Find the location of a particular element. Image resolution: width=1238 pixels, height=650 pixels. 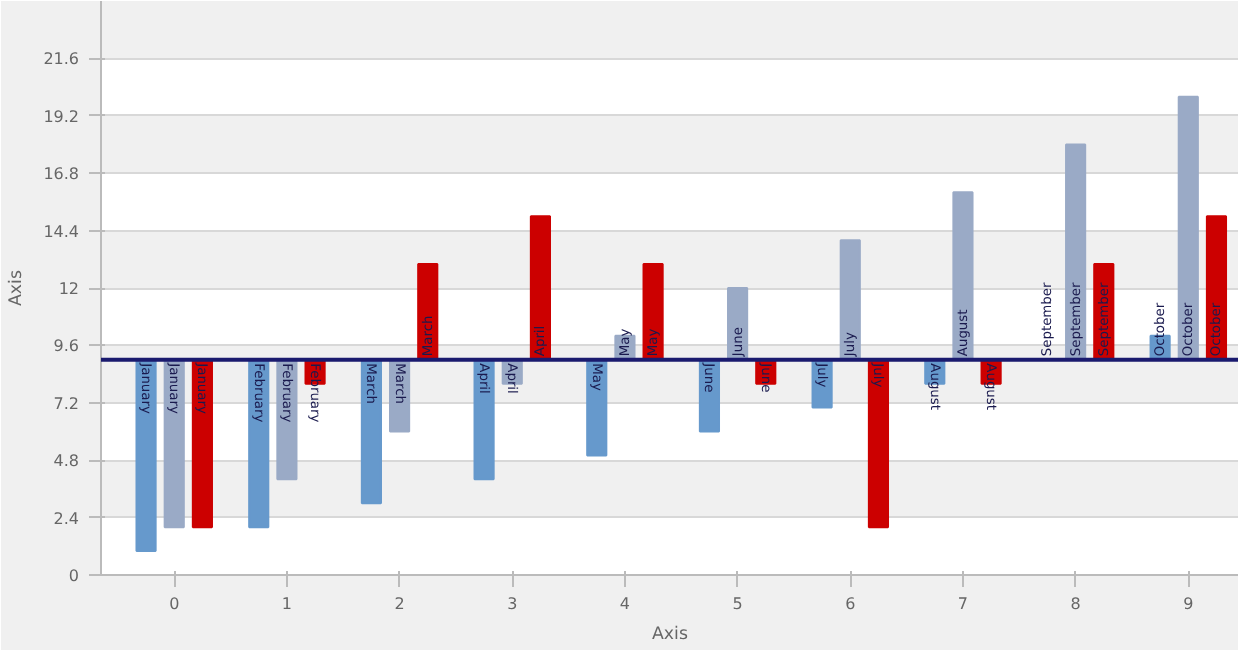

x-axis-title: Axis is located at coordinates (670, 635).